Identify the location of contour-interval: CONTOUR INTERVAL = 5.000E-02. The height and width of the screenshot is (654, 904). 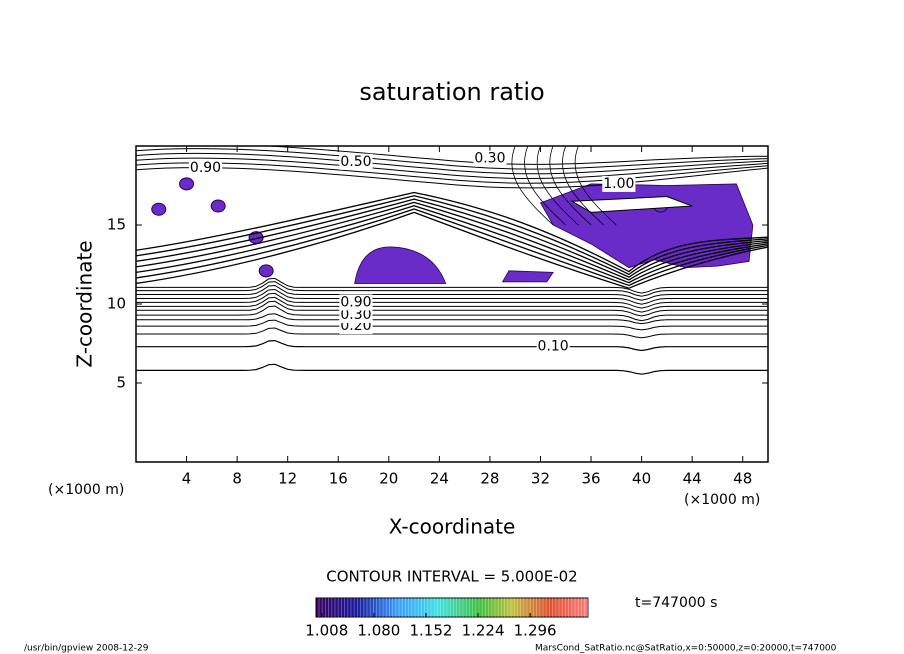
(451, 577).